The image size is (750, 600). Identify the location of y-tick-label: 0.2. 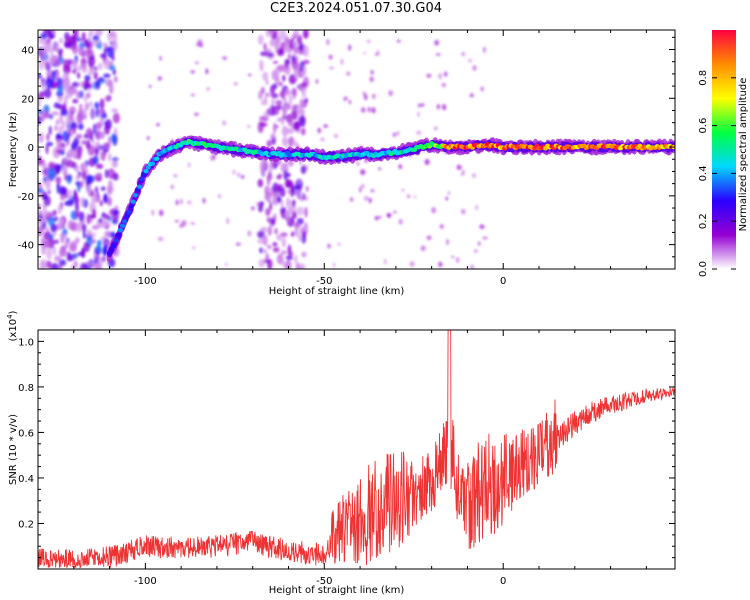
(26, 524).